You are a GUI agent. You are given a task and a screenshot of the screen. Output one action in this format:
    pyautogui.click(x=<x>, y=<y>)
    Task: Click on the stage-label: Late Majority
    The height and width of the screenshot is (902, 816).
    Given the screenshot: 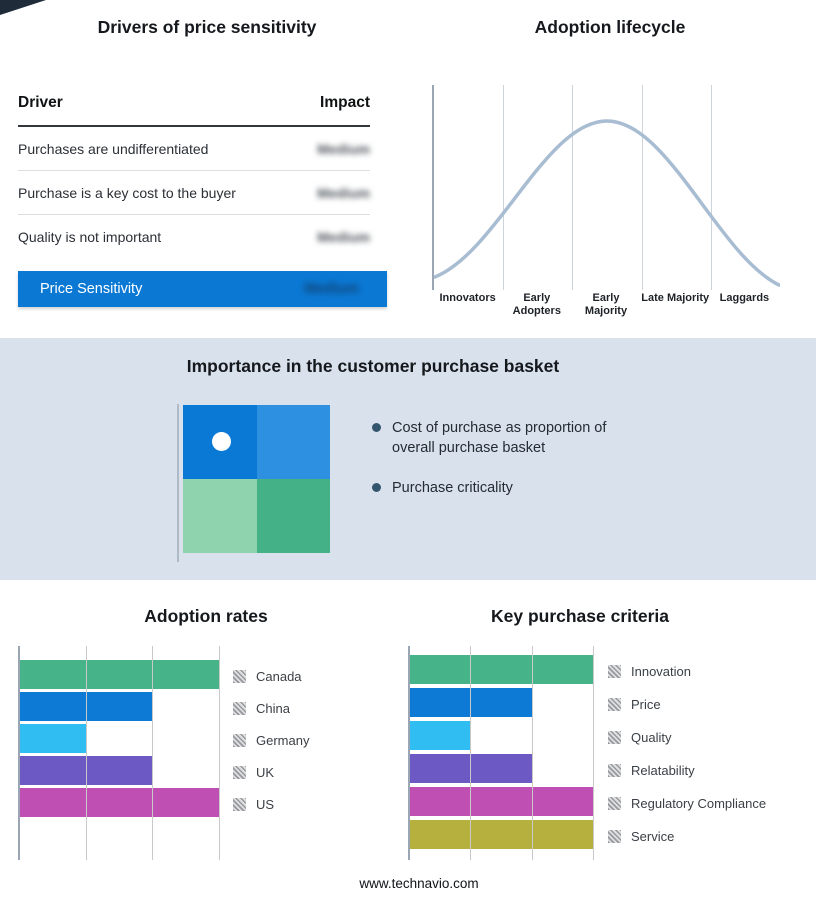 What is the action you would take?
    pyautogui.click(x=675, y=298)
    